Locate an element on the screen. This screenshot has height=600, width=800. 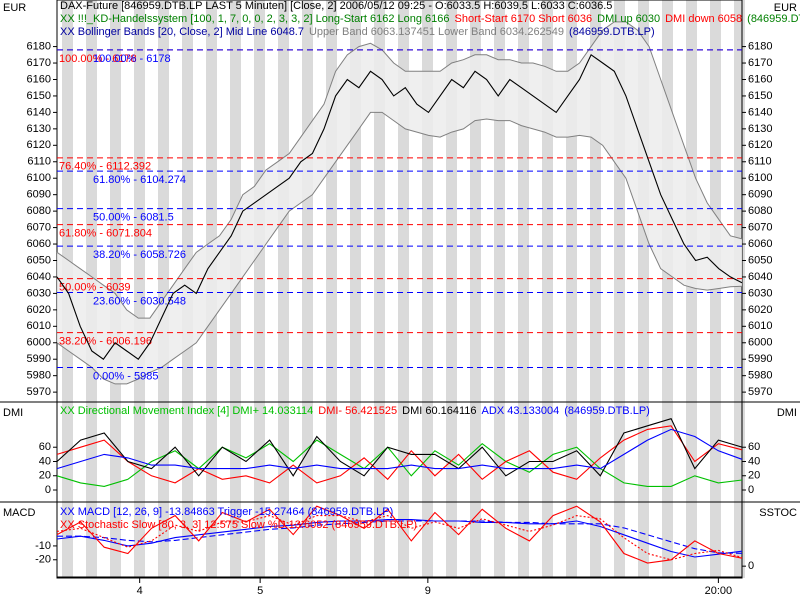
x-tick-label: 9 is located at coordinates (428, 591).